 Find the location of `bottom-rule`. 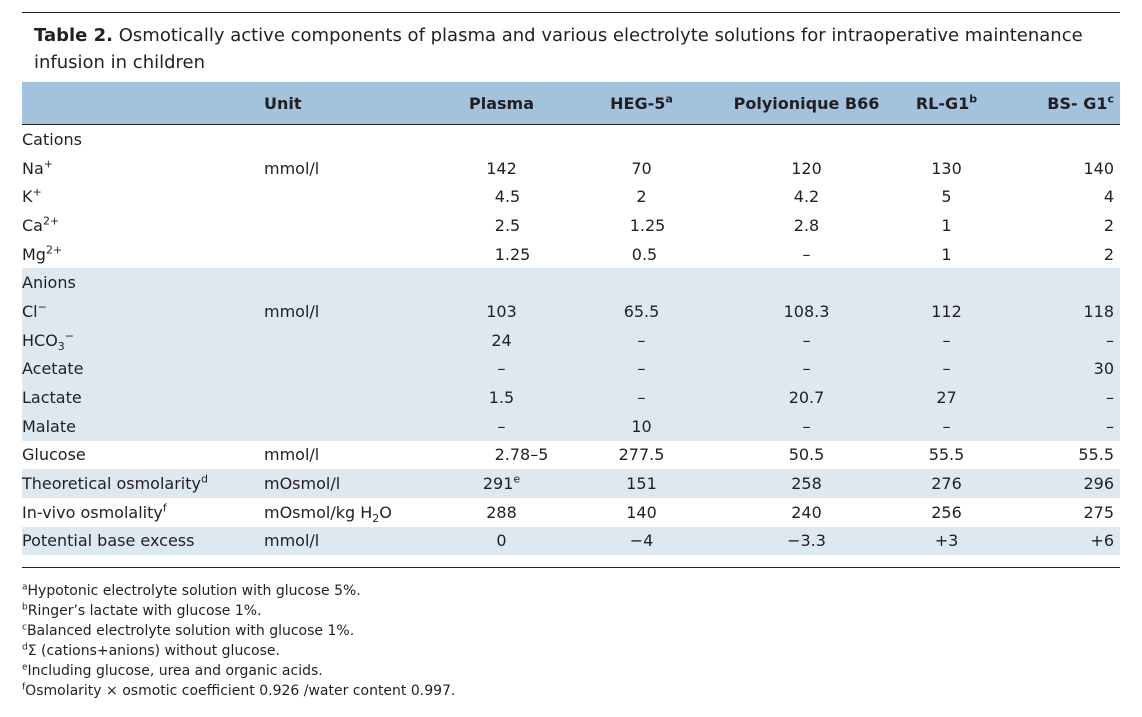

bottom-rule is located at coordinates (571, 567).